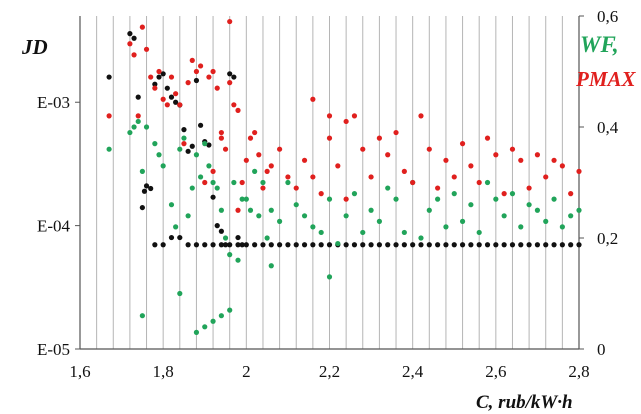 Image resolution: width=641 pixels, height=414 pixels. Describe the element at coordinates (495, 371) in the screenshot. I see `x-tick-label: 2,6` at that location.